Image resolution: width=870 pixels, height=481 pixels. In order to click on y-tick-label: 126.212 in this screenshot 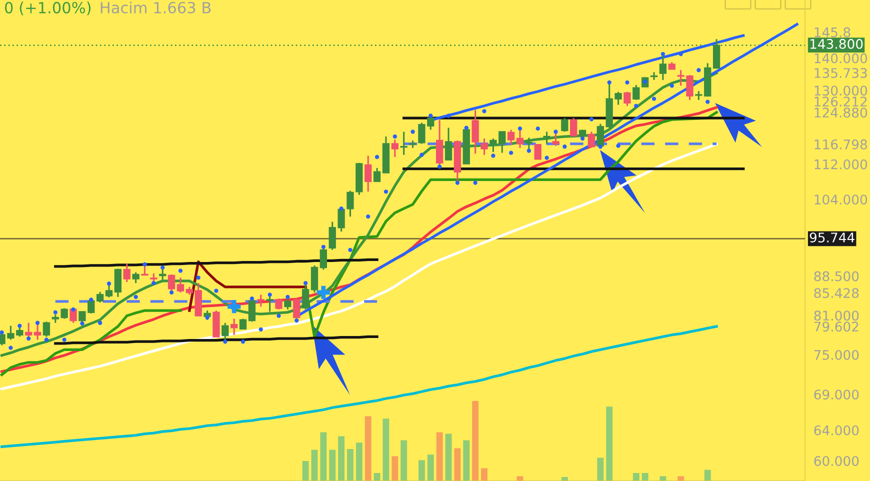, I will do `click(840, 101)`.